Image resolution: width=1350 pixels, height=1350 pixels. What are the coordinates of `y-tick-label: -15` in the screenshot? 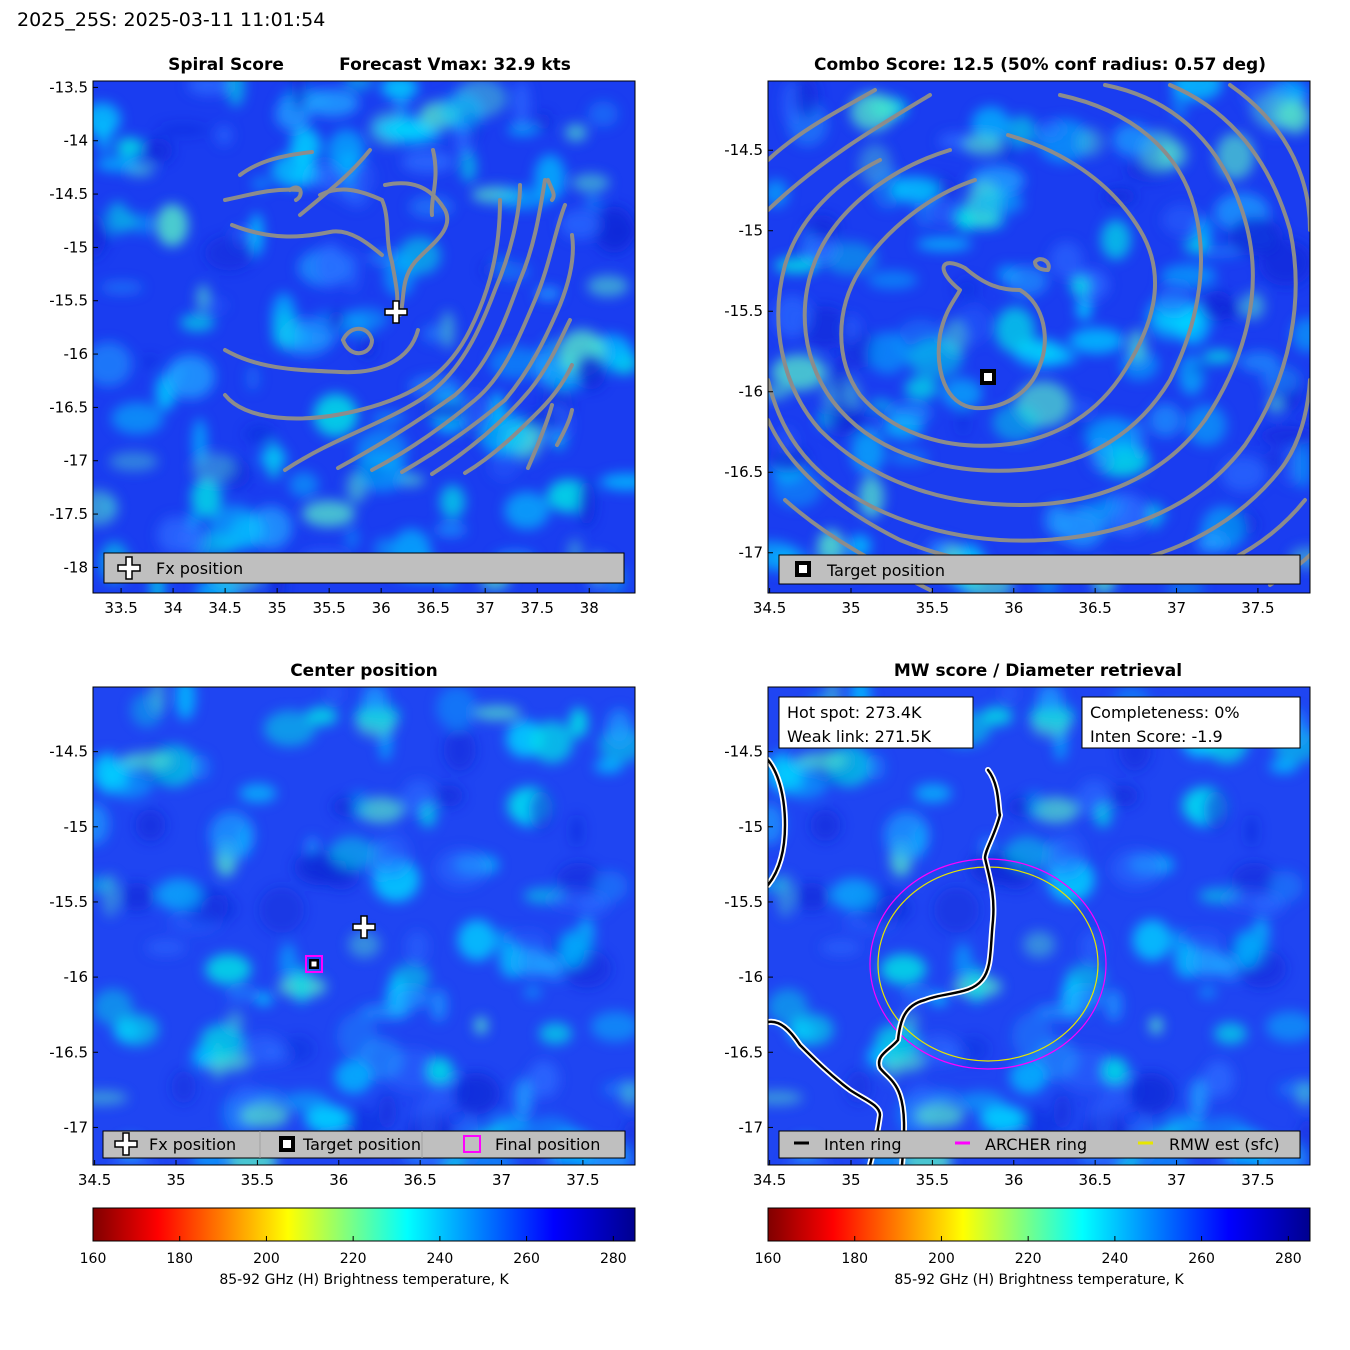 It's located at (76, 827).